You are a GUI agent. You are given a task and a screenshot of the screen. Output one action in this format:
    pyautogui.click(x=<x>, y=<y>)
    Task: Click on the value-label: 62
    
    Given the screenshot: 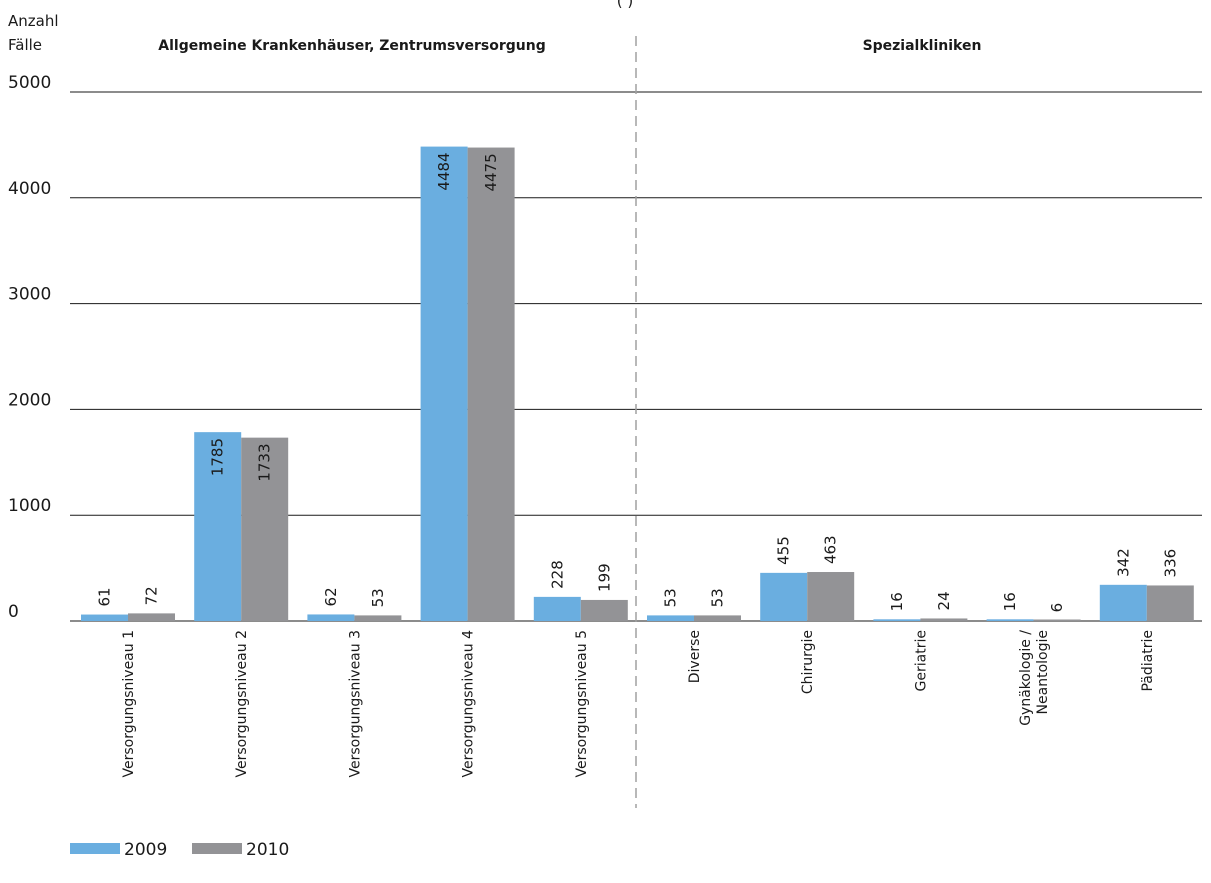 What is the action you would take?
    pyautogui.click(x=331, y=596)
    